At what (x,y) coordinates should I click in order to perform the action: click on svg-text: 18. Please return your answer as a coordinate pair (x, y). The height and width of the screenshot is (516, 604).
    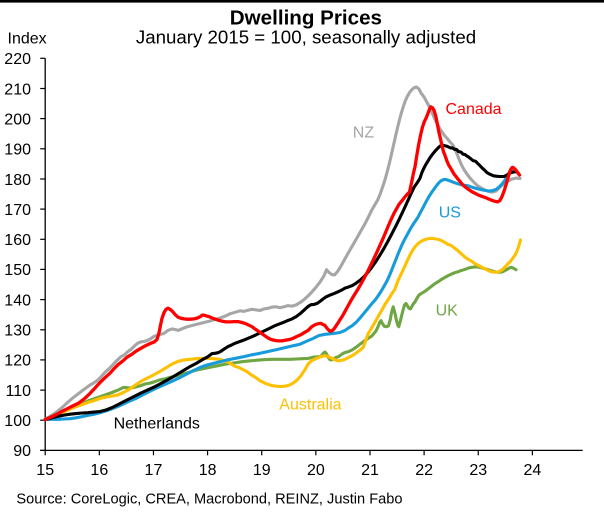
    Looking at the image, I should click on (208, 470).